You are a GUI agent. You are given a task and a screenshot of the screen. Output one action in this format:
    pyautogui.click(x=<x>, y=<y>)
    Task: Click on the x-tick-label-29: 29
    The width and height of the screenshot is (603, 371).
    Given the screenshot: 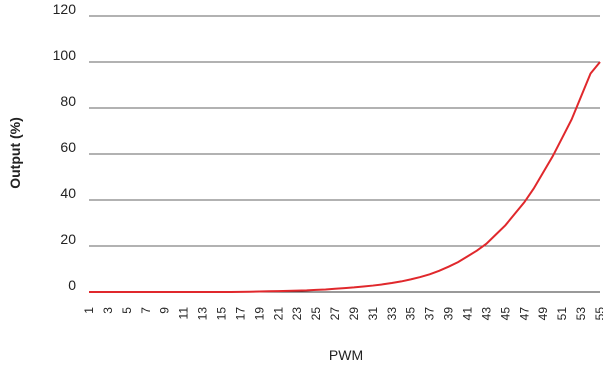 What is the action you would take?
    pyautogui.click(x=354, y=314)
    